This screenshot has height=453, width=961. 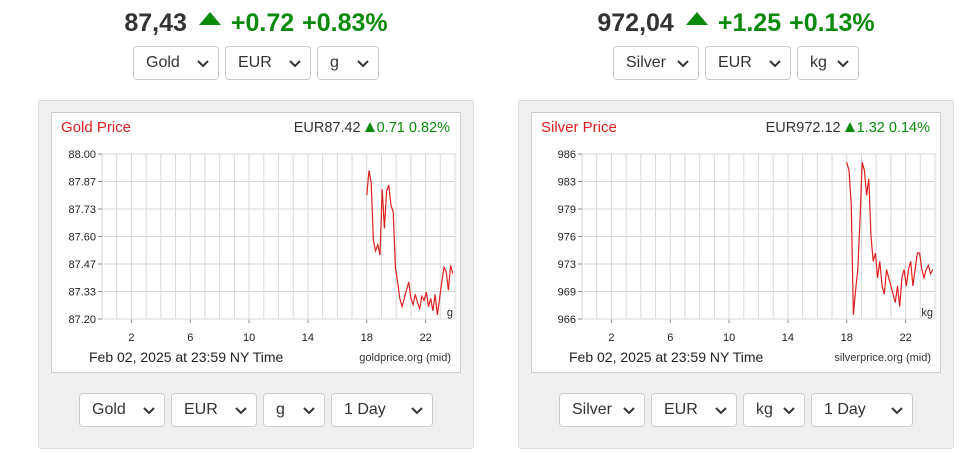 I want to click on gold-chart-range-select: 1 Day, so click(x=382, y=410).